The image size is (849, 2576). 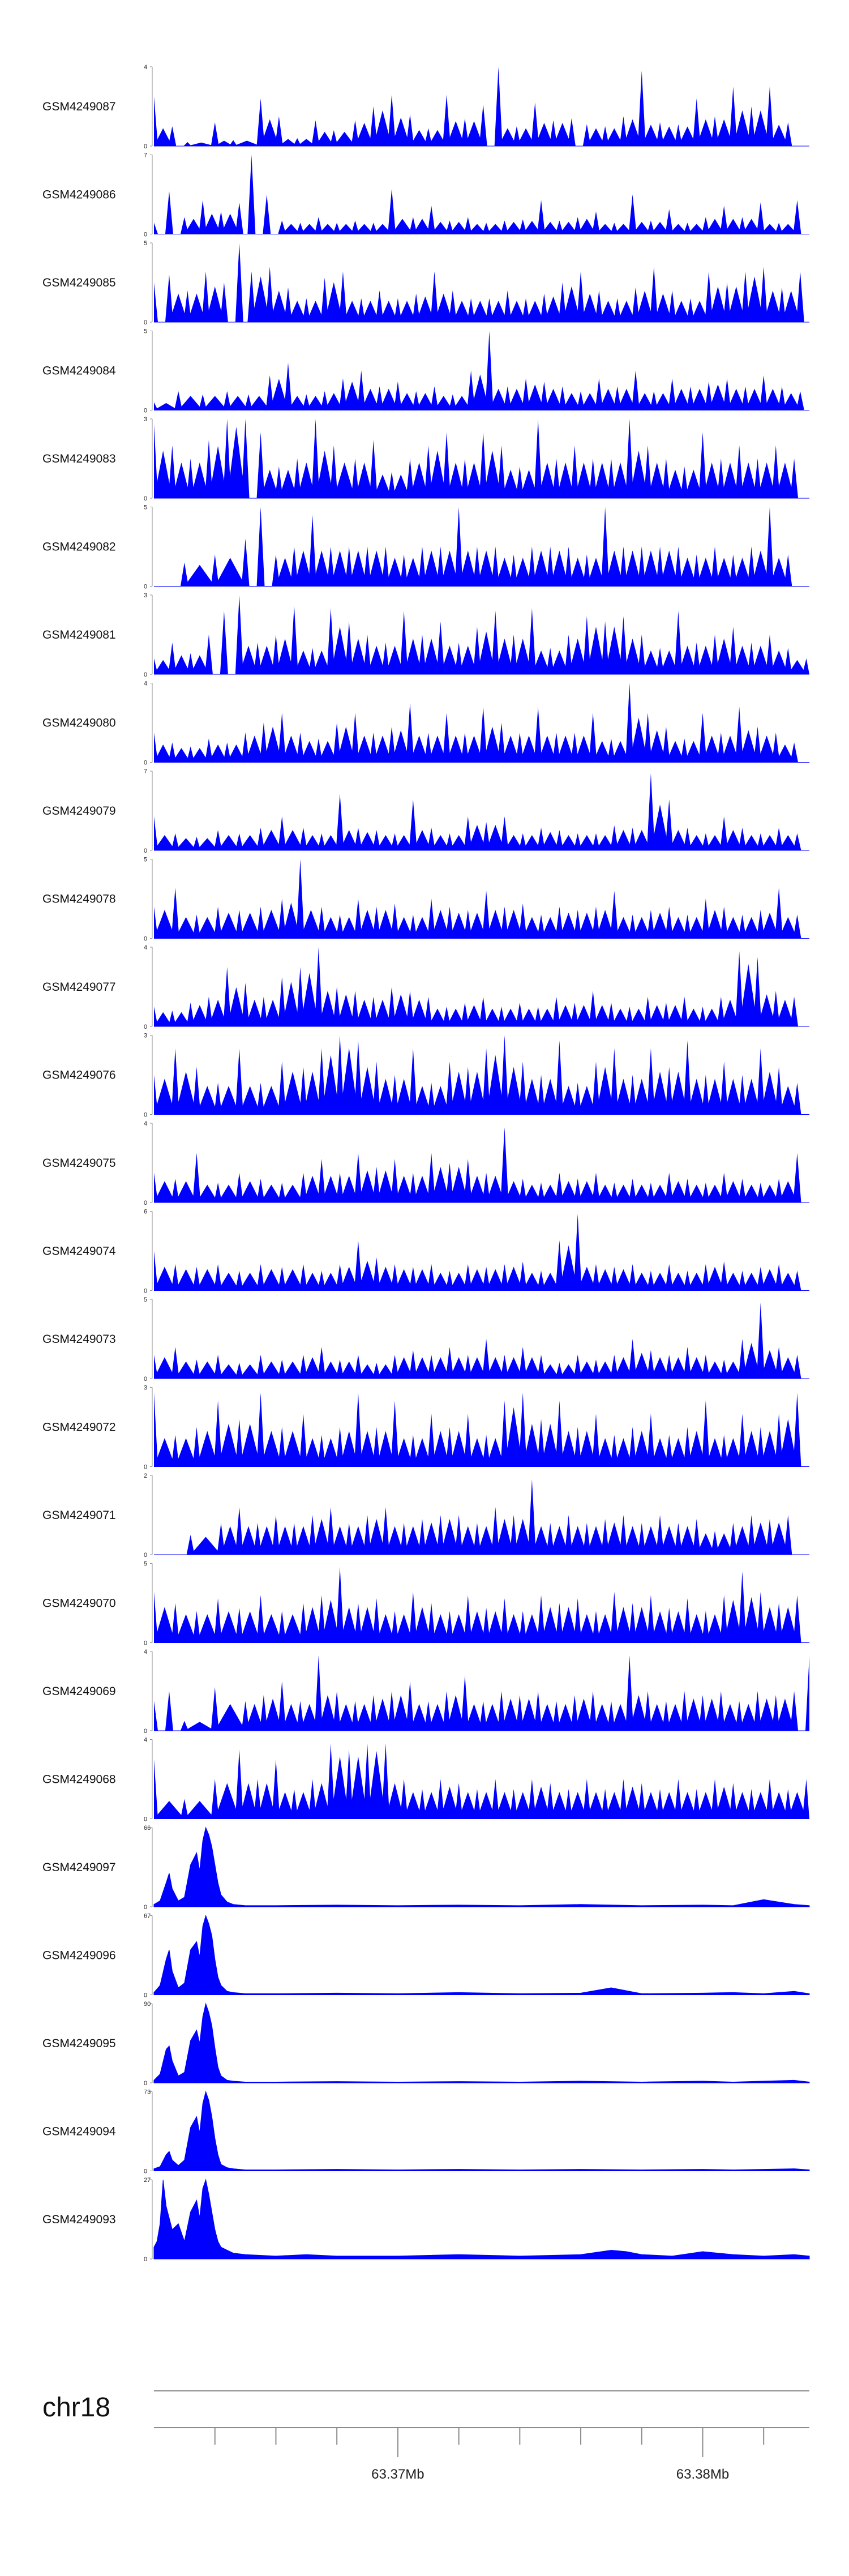 I want to click on track-label: GSM4249087, so click(x=79, y=106).